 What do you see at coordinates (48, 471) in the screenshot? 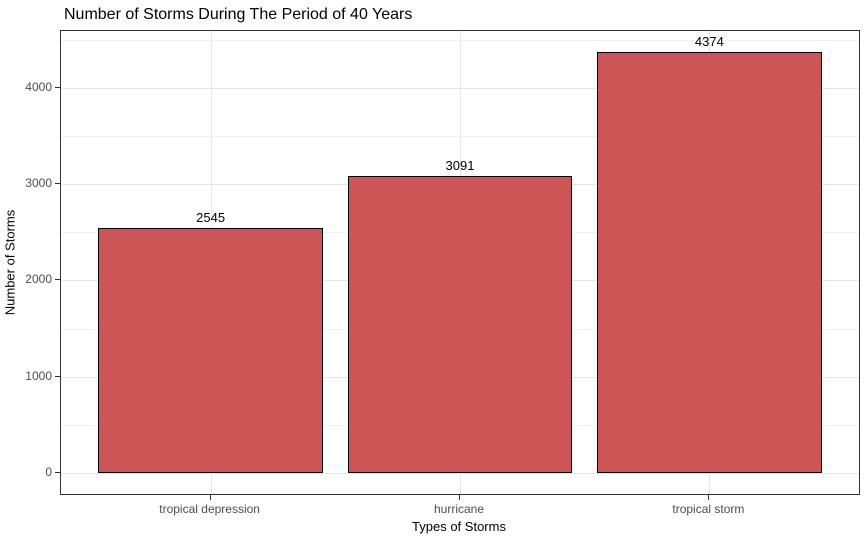
I see `y-tick-label: 0` at bounding box center [48, 471].